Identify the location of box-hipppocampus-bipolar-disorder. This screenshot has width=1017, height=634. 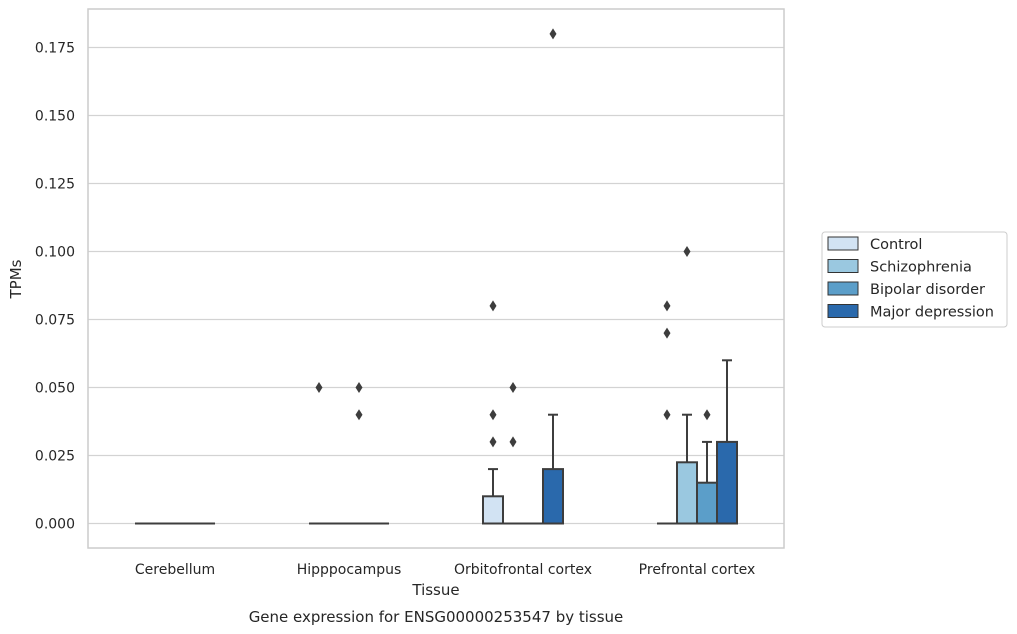
(359, 453).